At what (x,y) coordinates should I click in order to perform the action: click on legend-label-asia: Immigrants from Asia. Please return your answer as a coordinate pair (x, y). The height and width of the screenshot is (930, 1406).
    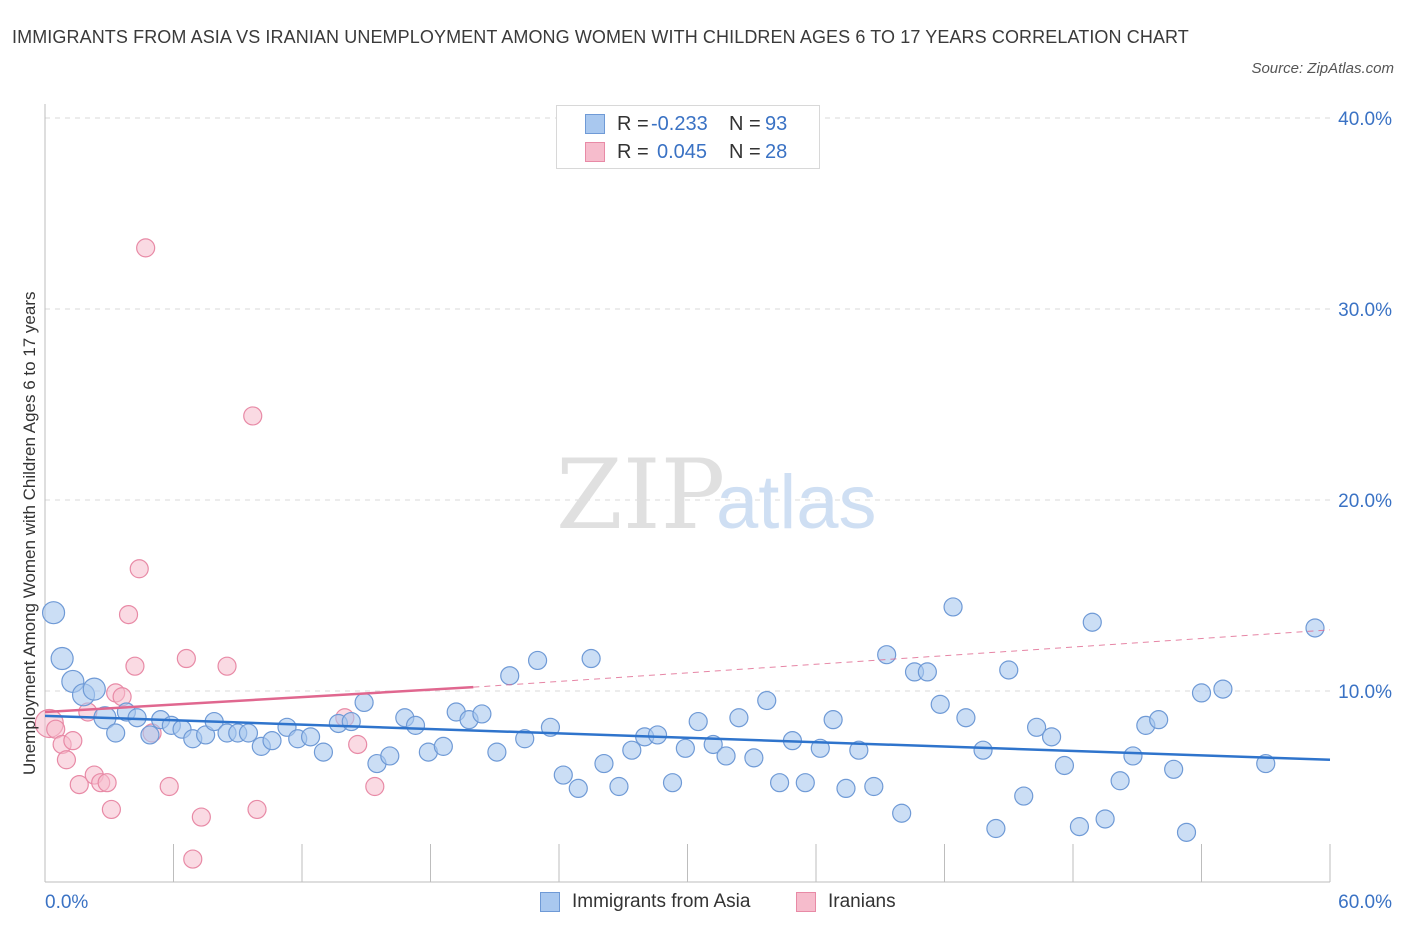
    Looking at the image, I should click on (661, 901).